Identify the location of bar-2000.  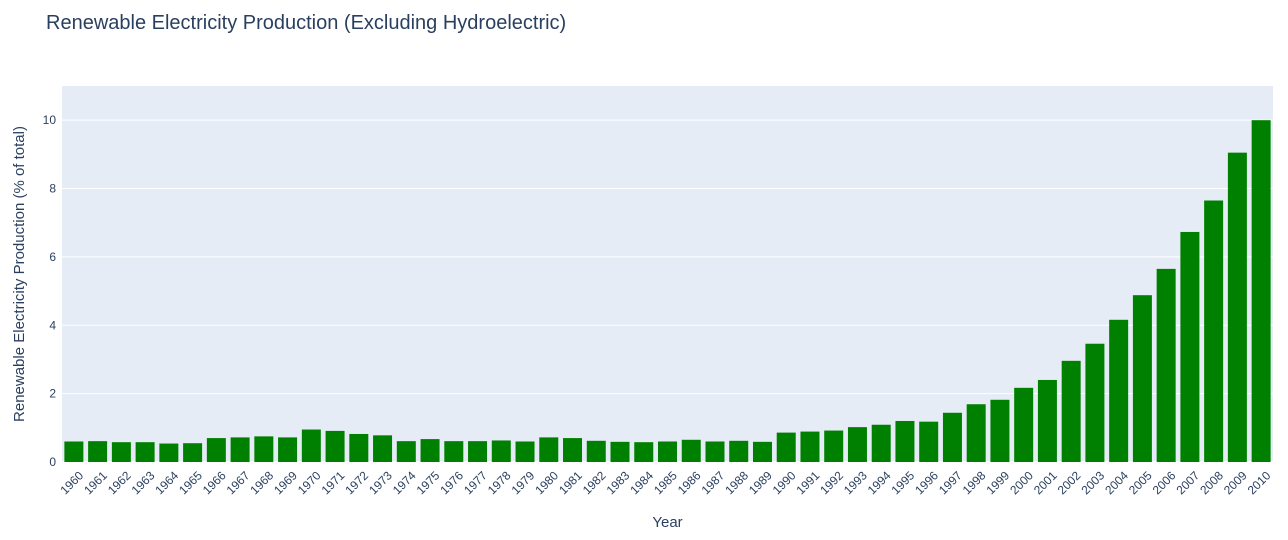
(1024, 424).